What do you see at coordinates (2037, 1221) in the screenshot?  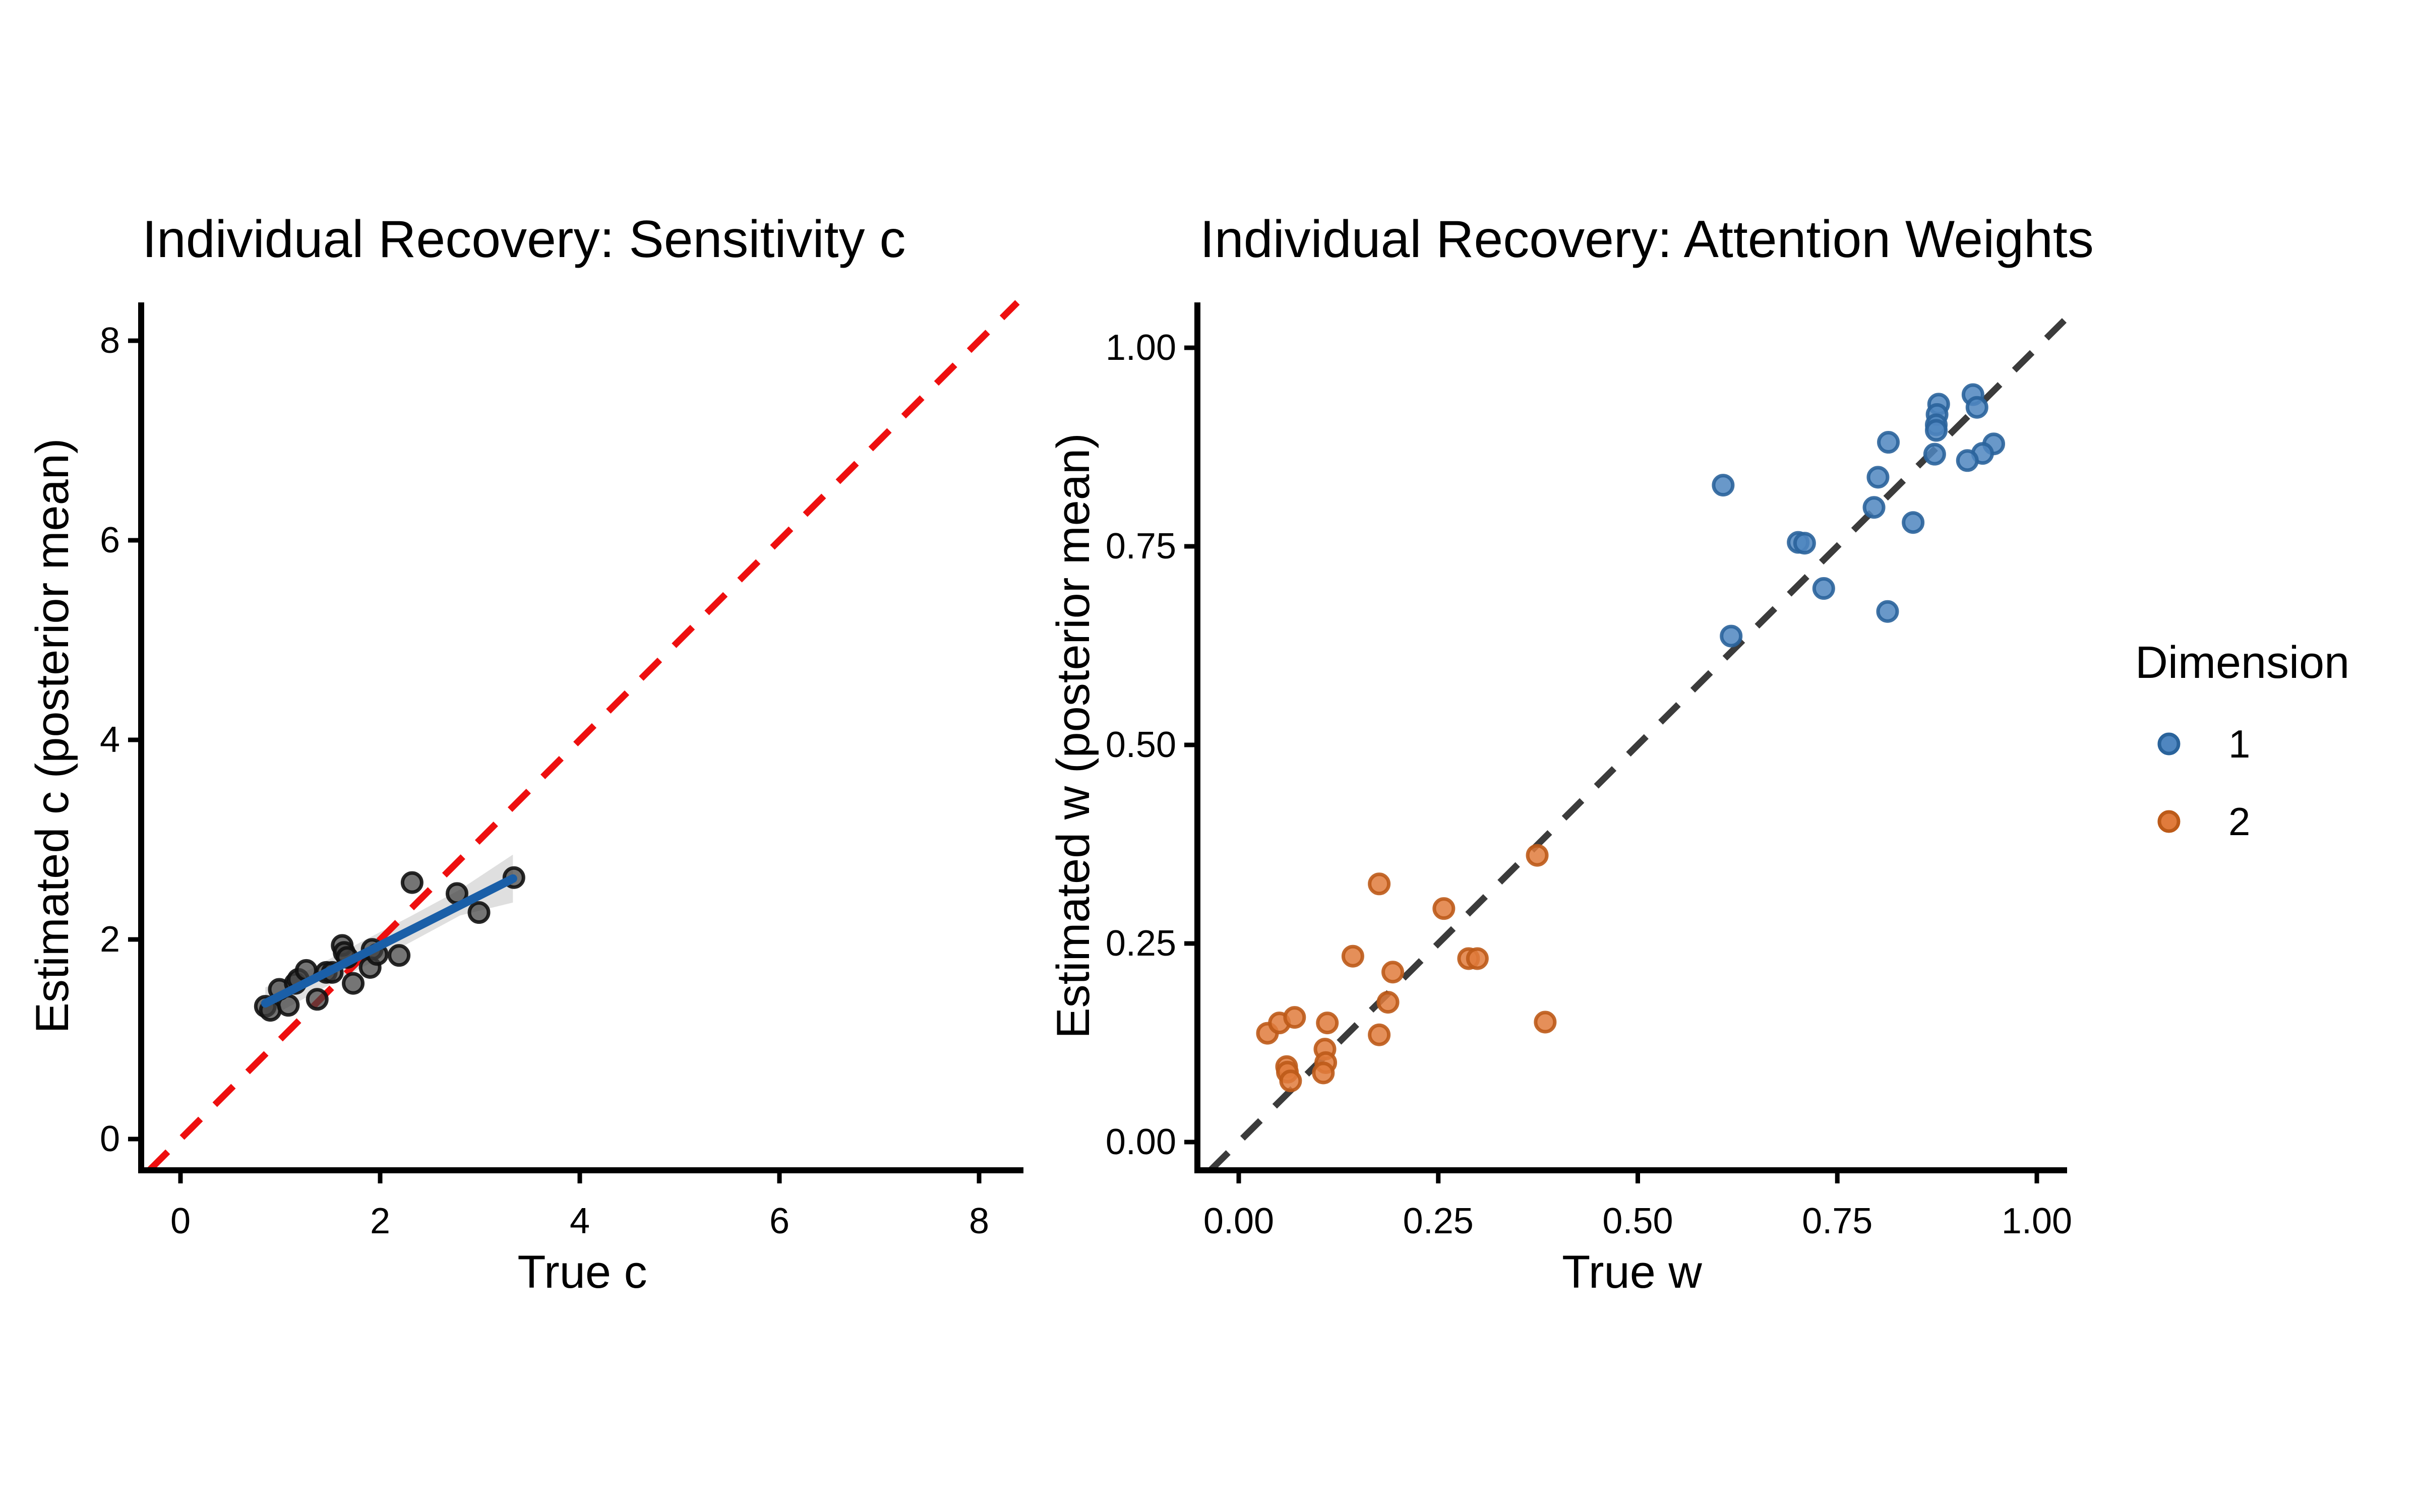 I see `x-tick-label: 1.00` at bounding box center [2037, 1221].